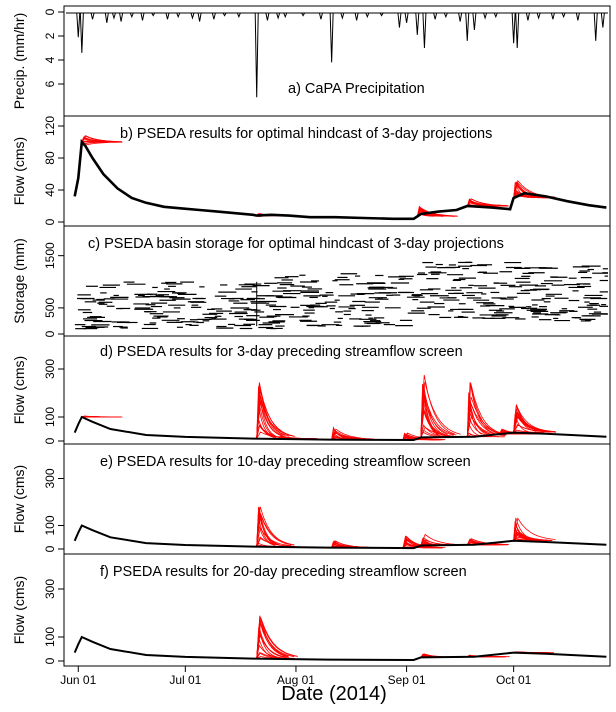 Image resolution: width=616 pixels, height=712 pixels. Describe the element at coordinates (334, 694) in the screenshot. I see `x-axis-title: Date (2014)` at that location.